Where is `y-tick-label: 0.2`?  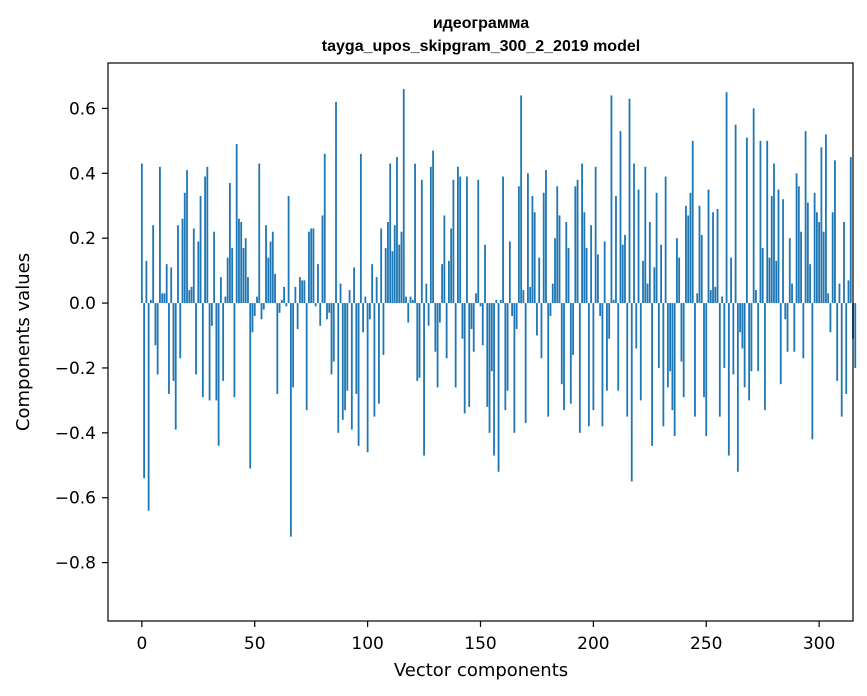 y-tick-label: 0.2 is located at coordinates (82, 239).